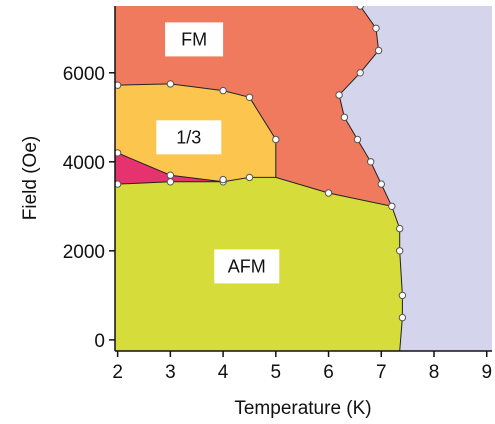  What do you see at coordinates (486, 372) in the screenshot?
I see `x-tick-label: 9` at bounding box center [486, 372].